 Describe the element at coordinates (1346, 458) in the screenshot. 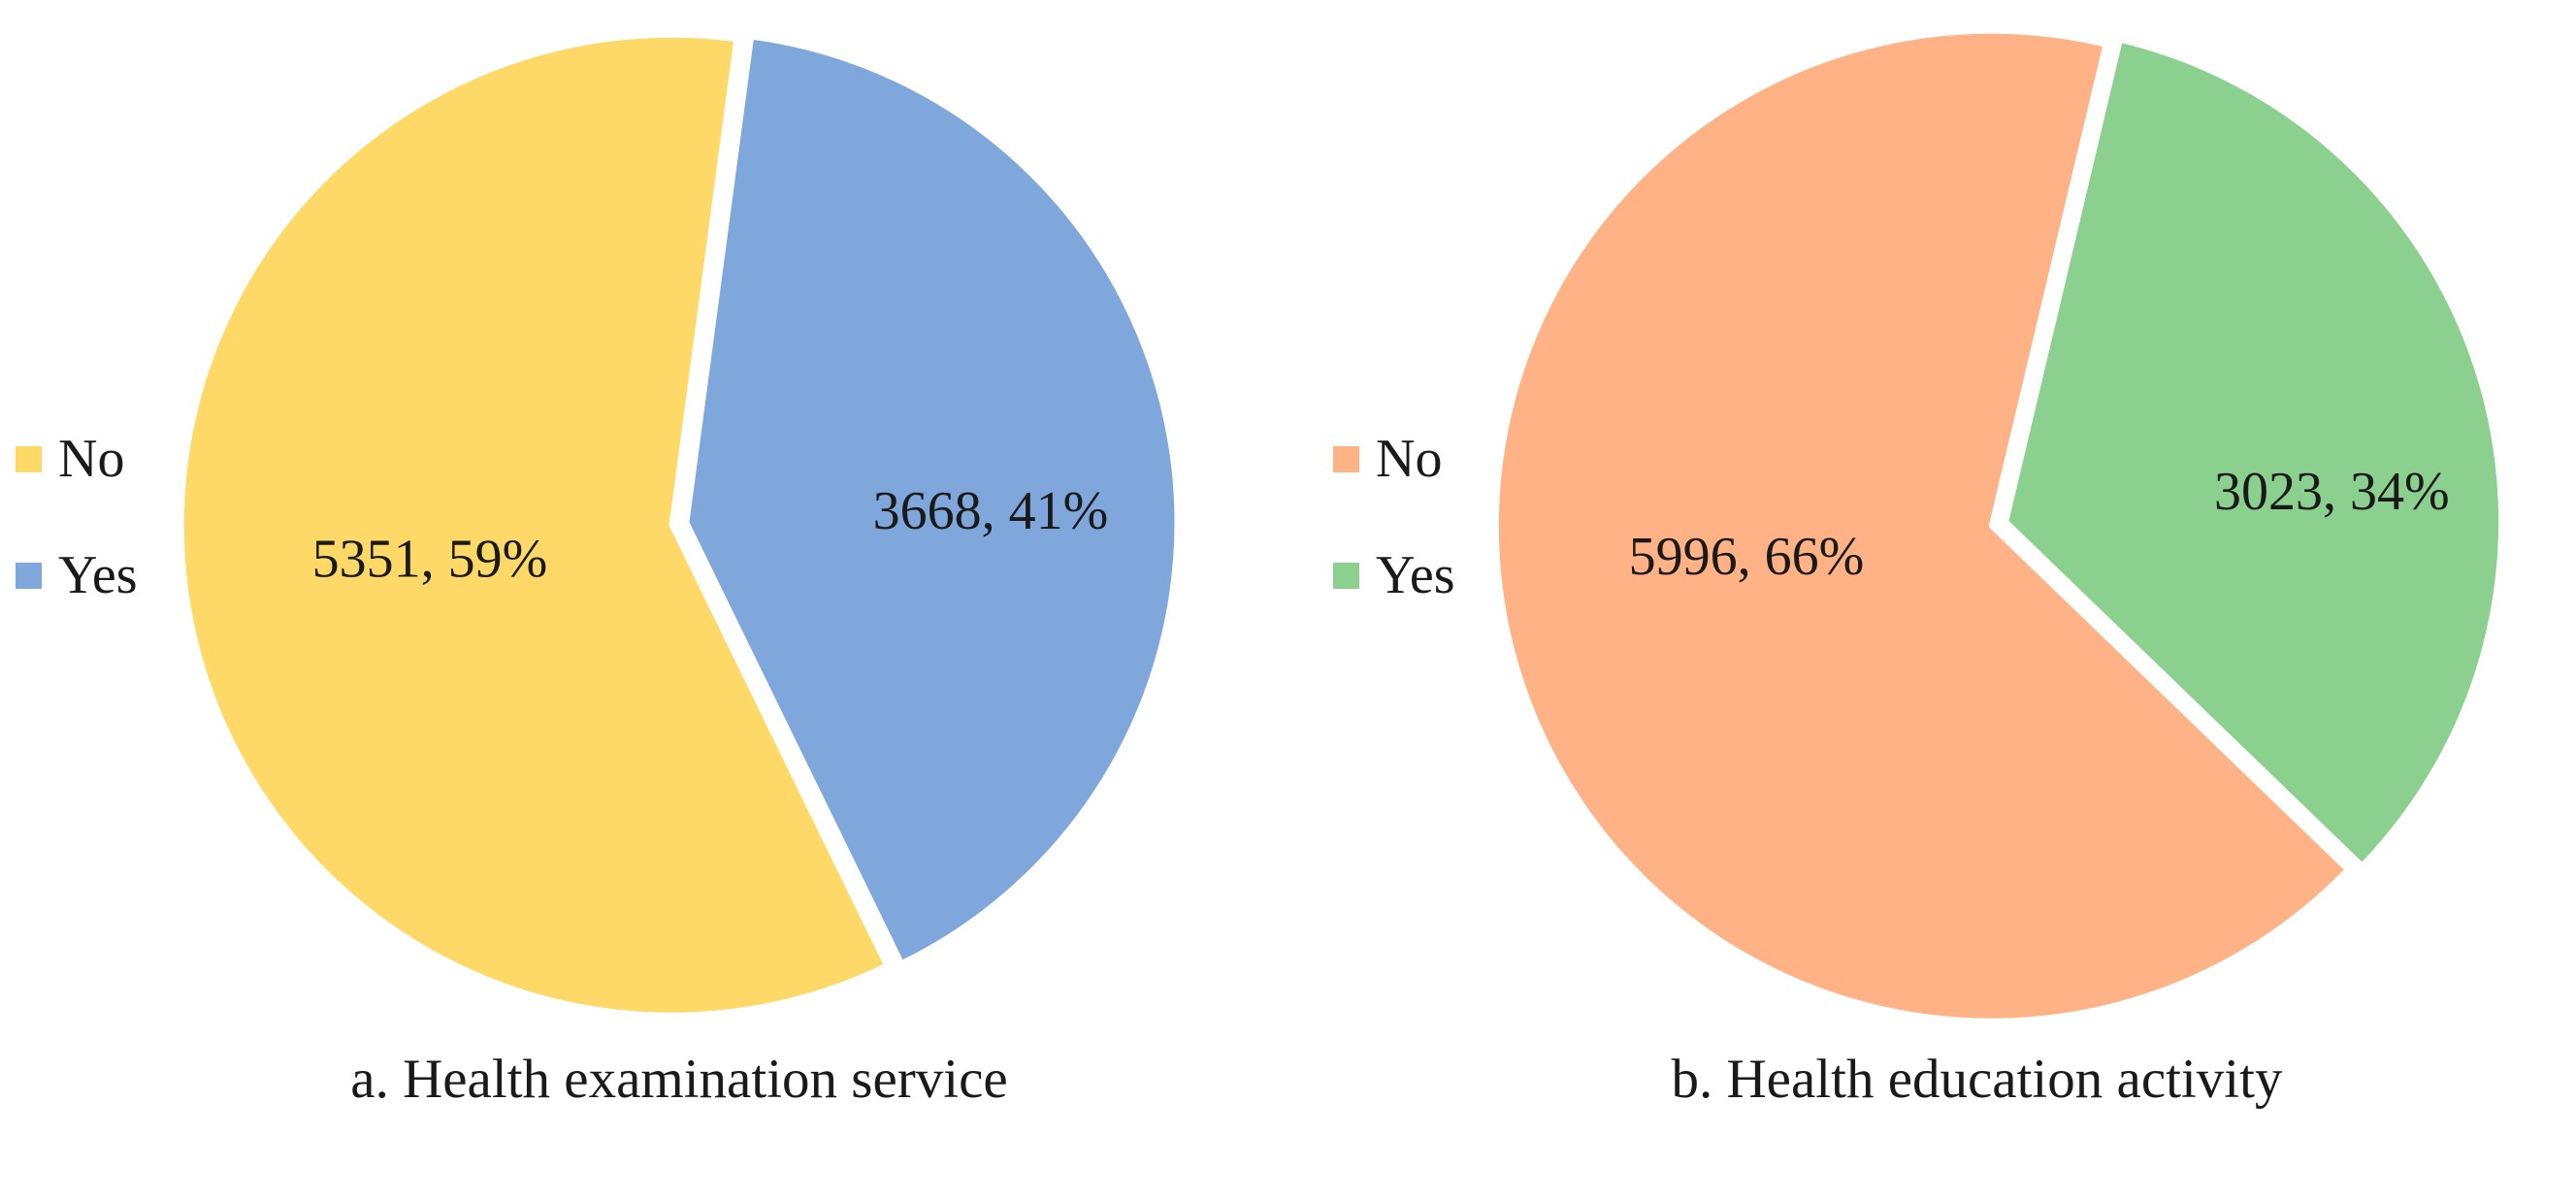

I see `legend-swatch-b-no` at that location.